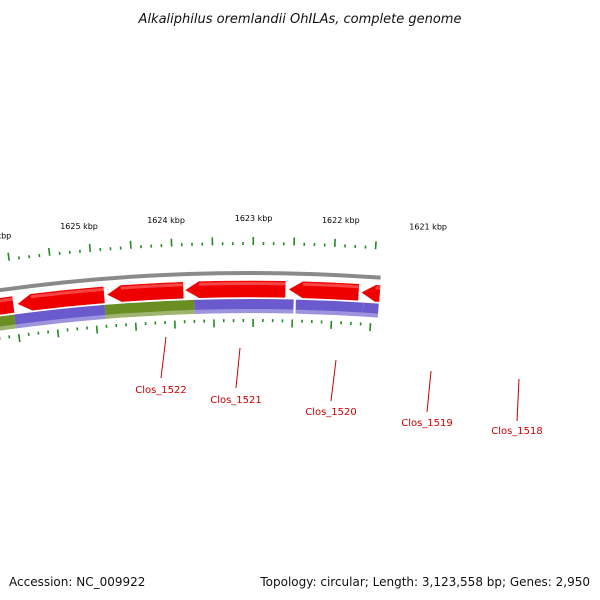 This screenshot has width=600, height=600. I want to click on scale-label: 1625 kbp, so click(79, 226).